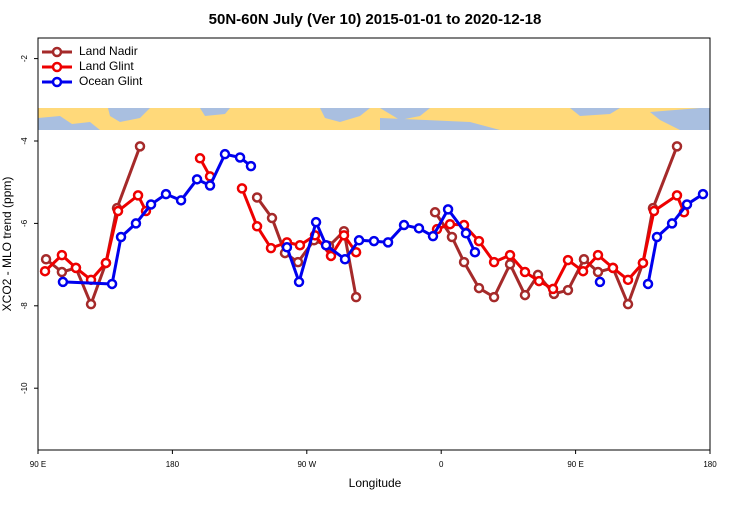  Describe the element at coordinates (106, 66) in the screenshot. I see `legend-label: Land Glint` at that location.